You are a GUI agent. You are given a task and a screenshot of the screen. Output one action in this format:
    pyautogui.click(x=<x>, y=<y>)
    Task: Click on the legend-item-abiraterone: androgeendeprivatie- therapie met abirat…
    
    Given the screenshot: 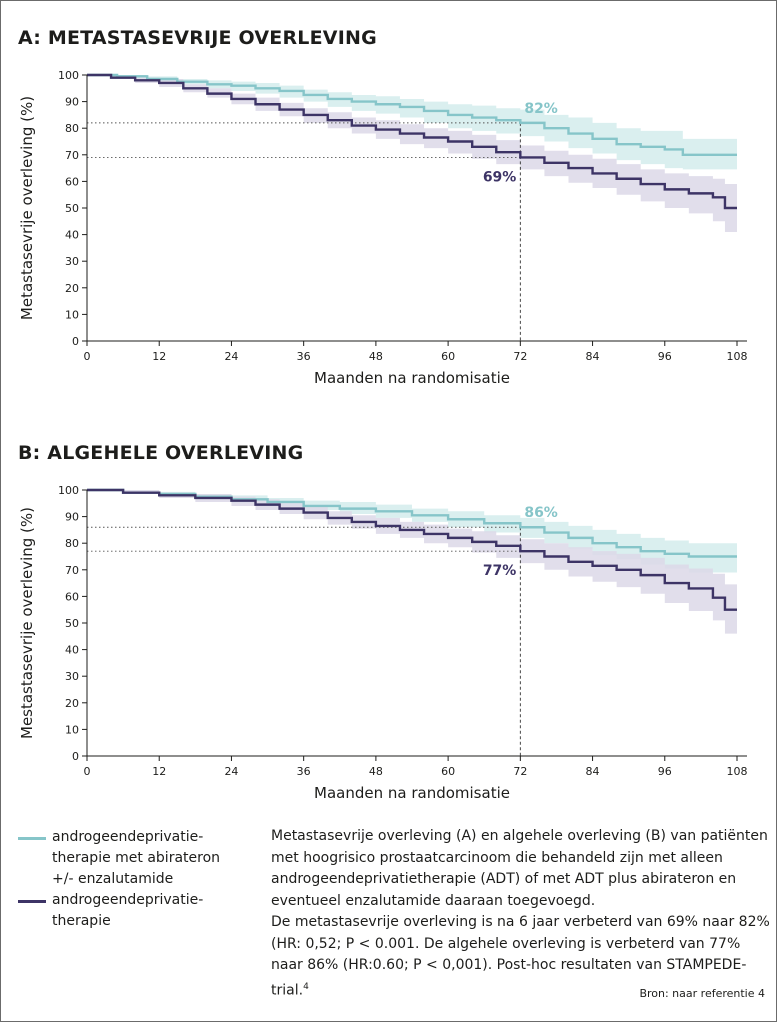 What is the action you would take?
    pyautogui.click(x=138, y=858)
    